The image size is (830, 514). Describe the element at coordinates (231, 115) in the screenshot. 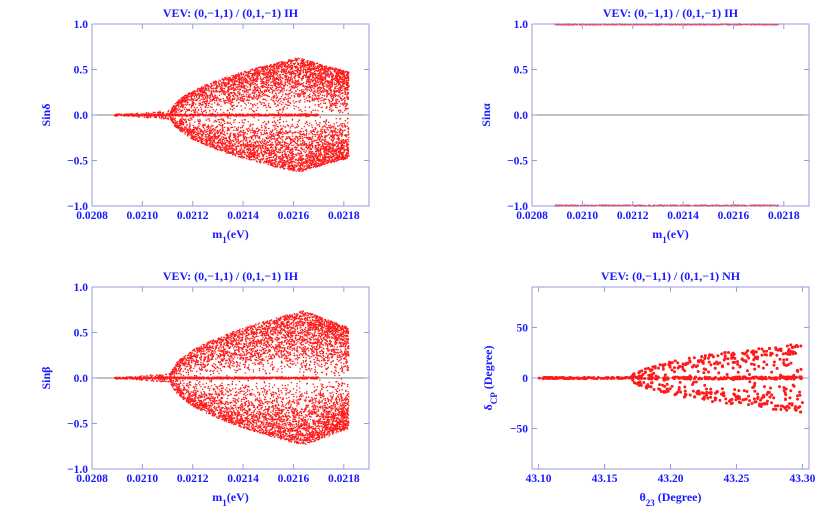

I see `scatter-points` at that location.